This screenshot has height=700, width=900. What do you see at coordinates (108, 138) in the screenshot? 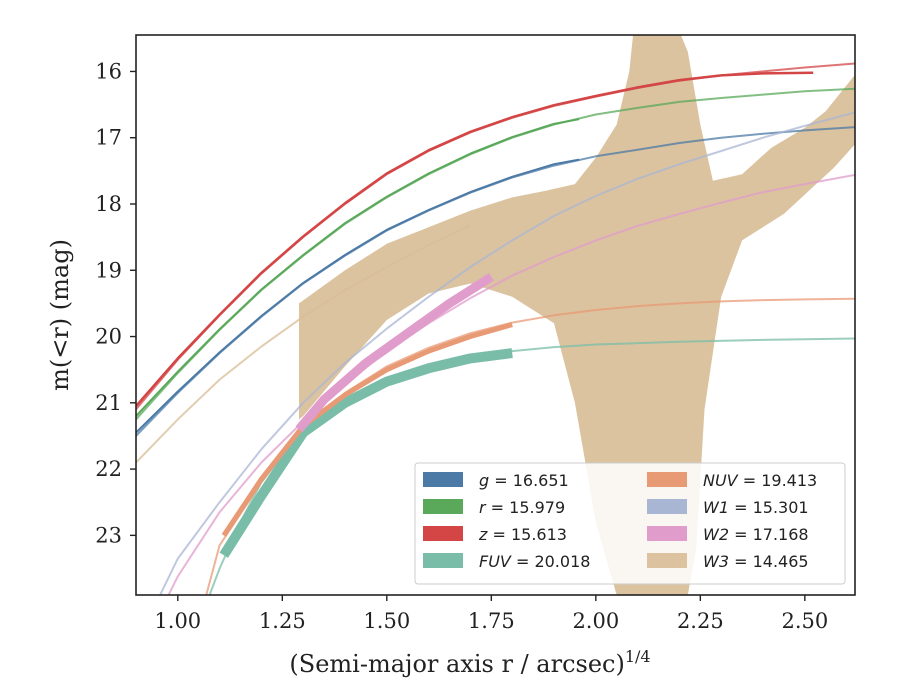
I see `y-tick-label: 17` at bounding box center [108, 138].